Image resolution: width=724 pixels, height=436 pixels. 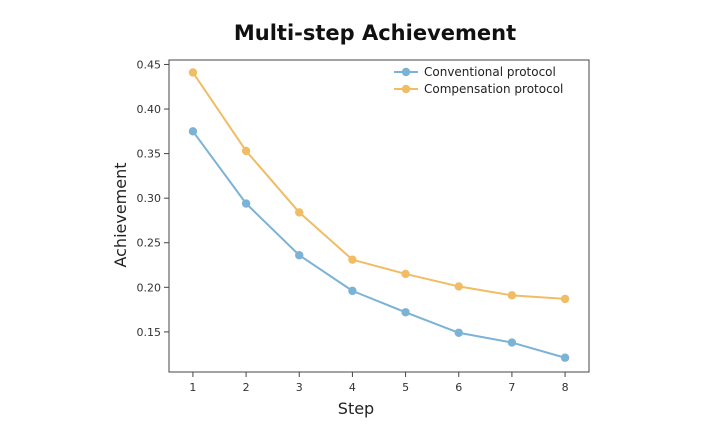 I want to click on x-tick-label: 6, so click(x=458, y=387).